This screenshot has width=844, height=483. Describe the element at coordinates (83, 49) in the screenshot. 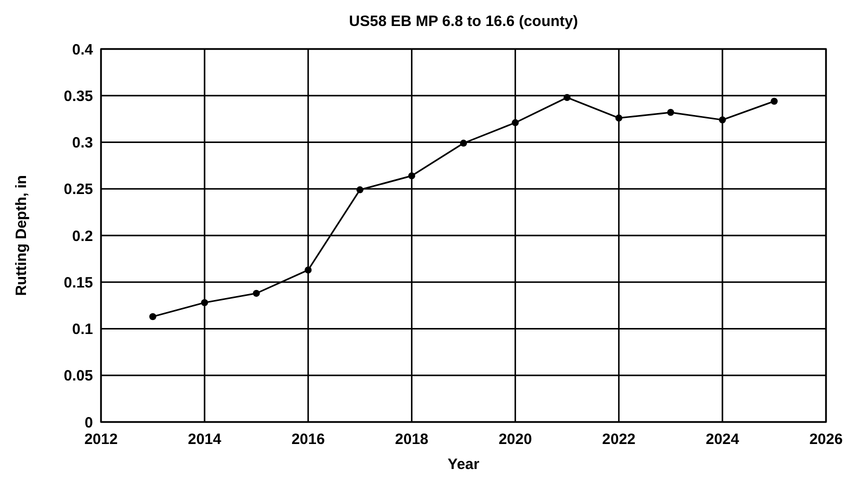

I see `y-tick-label: 0.4` at that location.